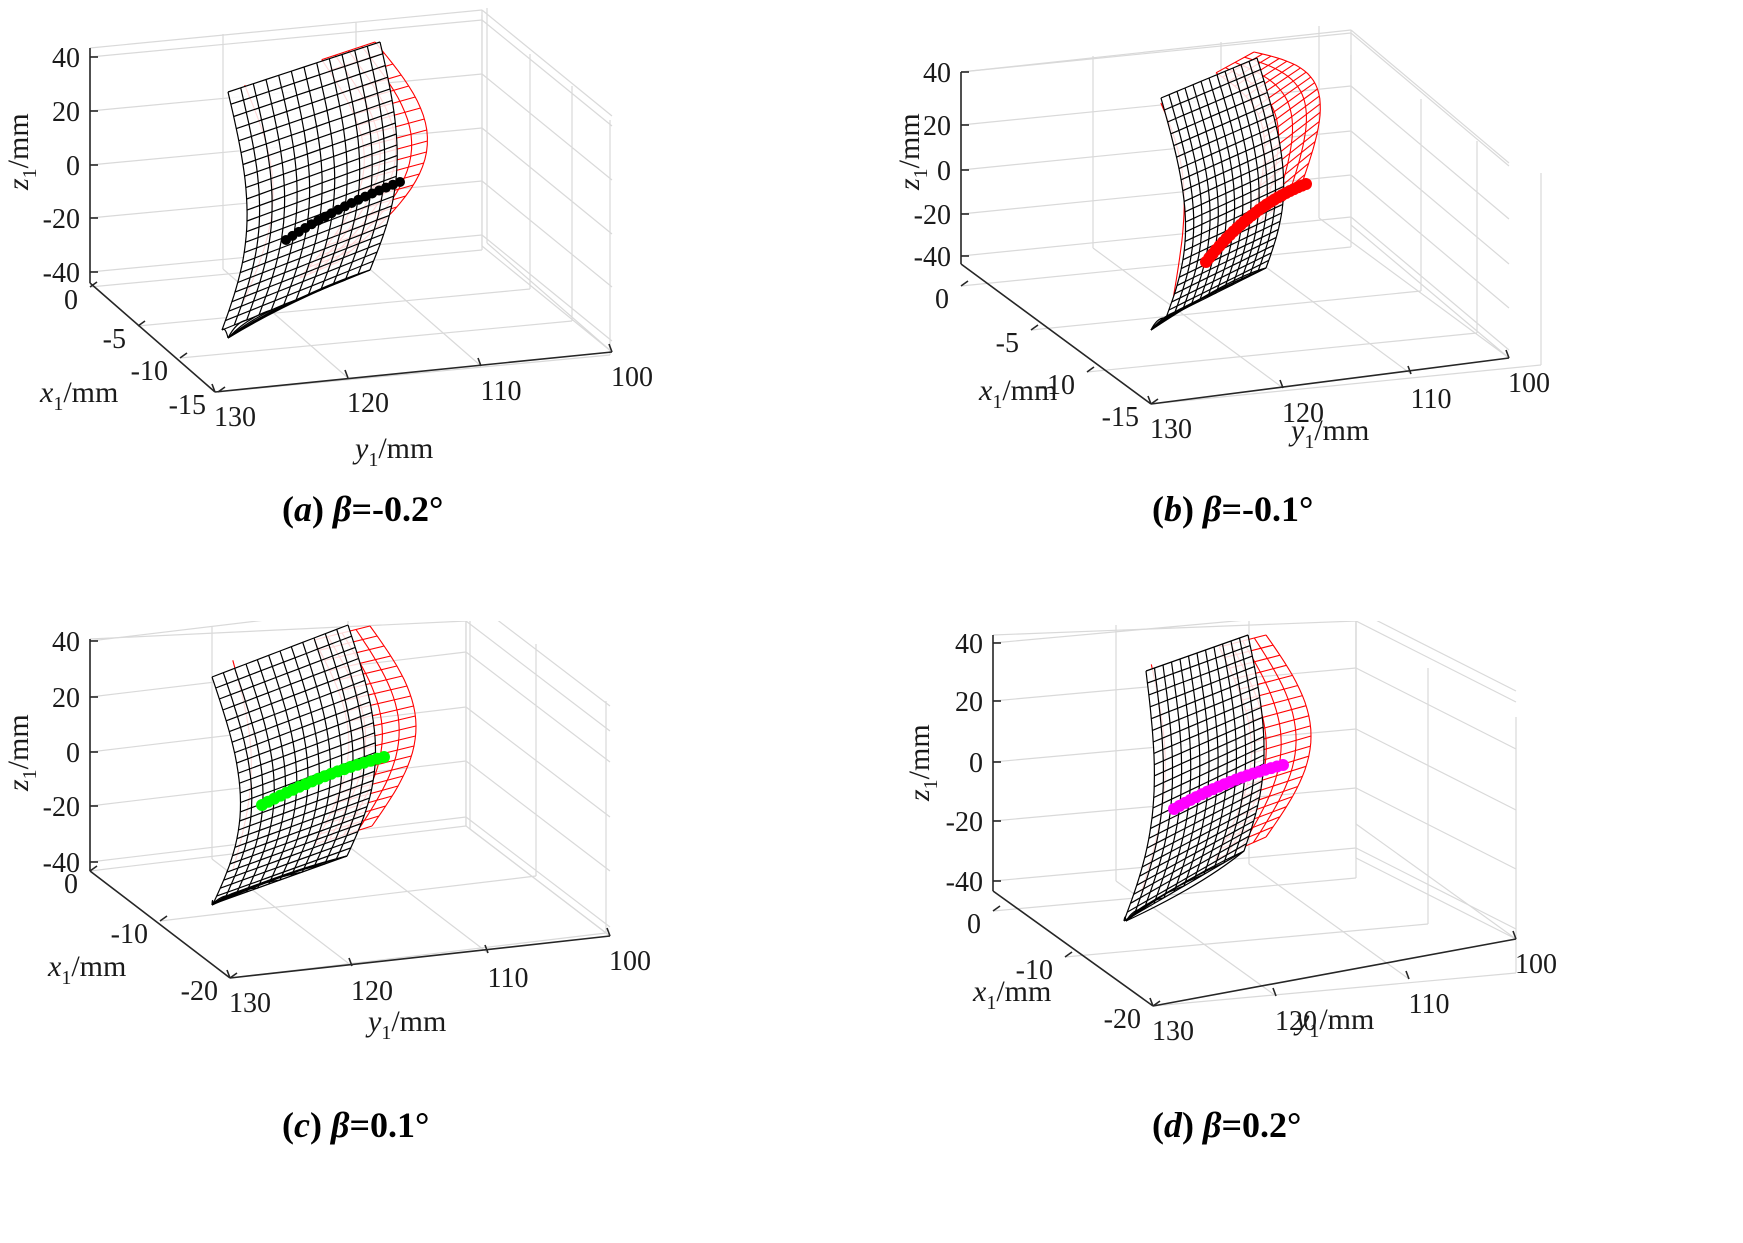  Describe the element at coordinates (405, 1024) in the screenshot. I see `y-axis-label: y1/mm` at that location.